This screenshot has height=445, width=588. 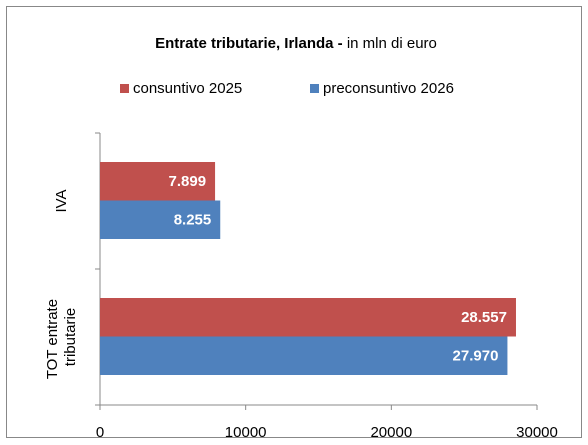 I want to click on y-tick-label: IVA, so click(x=61, y=200).